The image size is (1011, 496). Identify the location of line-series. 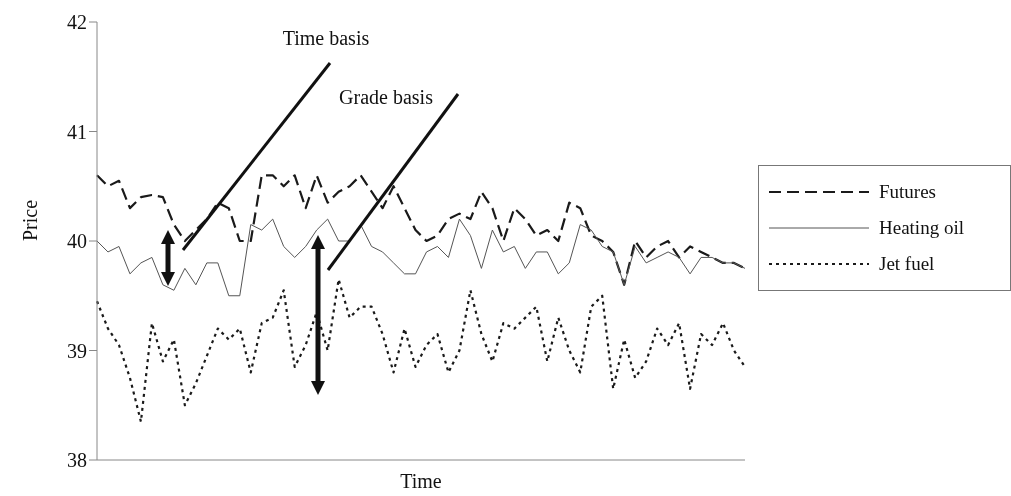
(421, 257).